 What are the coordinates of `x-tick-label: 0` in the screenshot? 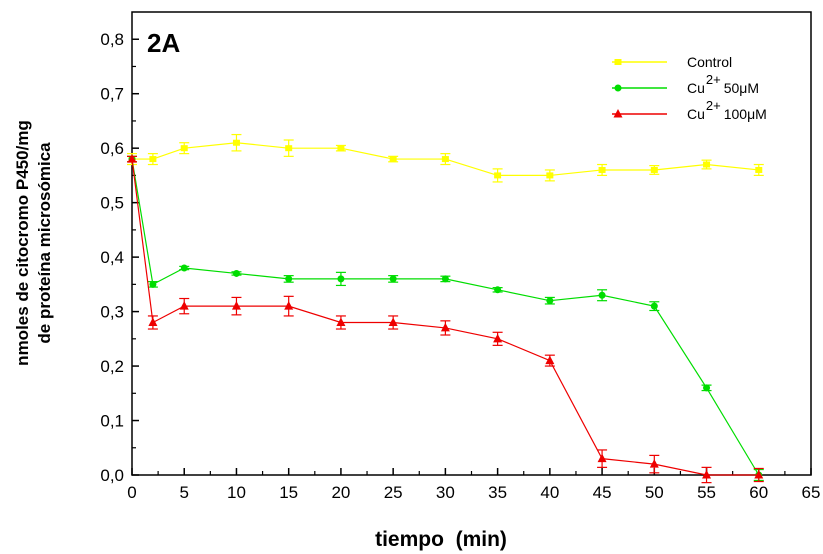 It's located at (131, 492).